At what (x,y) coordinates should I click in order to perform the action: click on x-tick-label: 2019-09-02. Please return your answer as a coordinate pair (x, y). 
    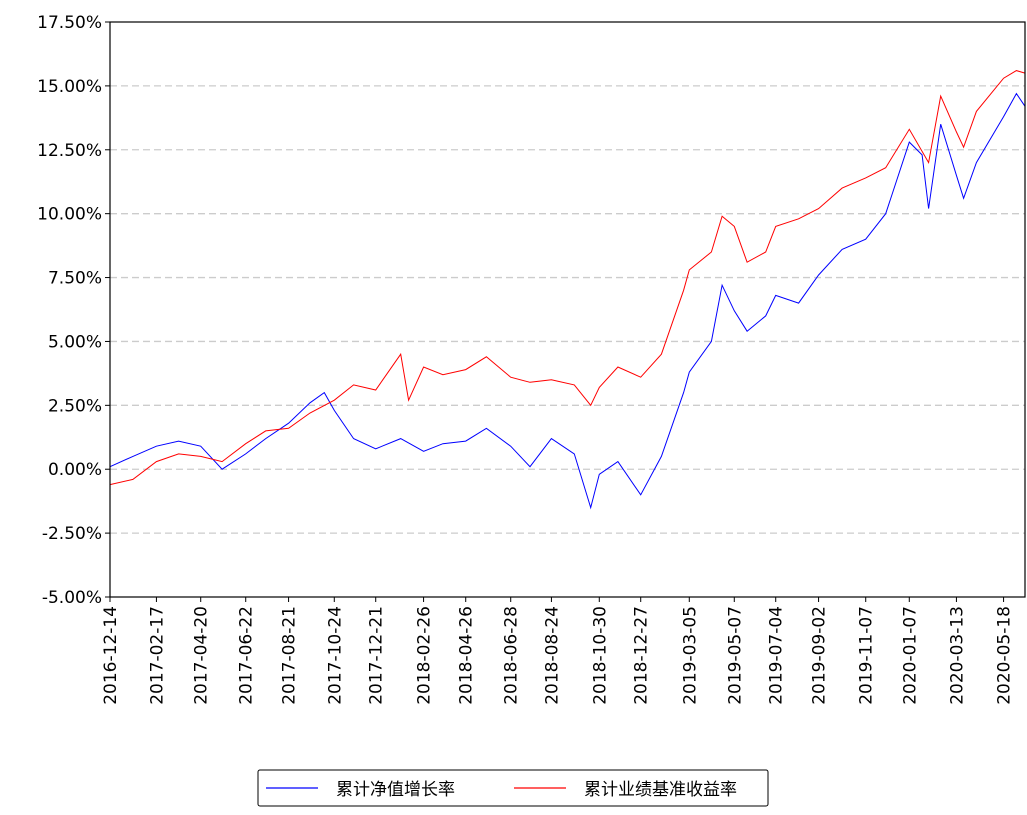
    Looking at the image, I should click on (820, 655).